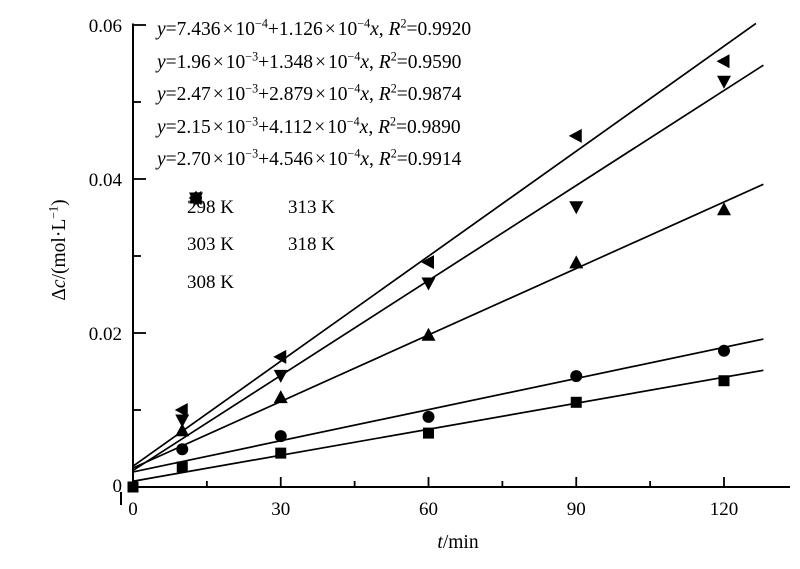 This screenshot has height=569, width=800. Describe the element at coordinates (58, 250) in the screenshot. I see `y-axis-label: Δc/(mol·L−1)` at that location.